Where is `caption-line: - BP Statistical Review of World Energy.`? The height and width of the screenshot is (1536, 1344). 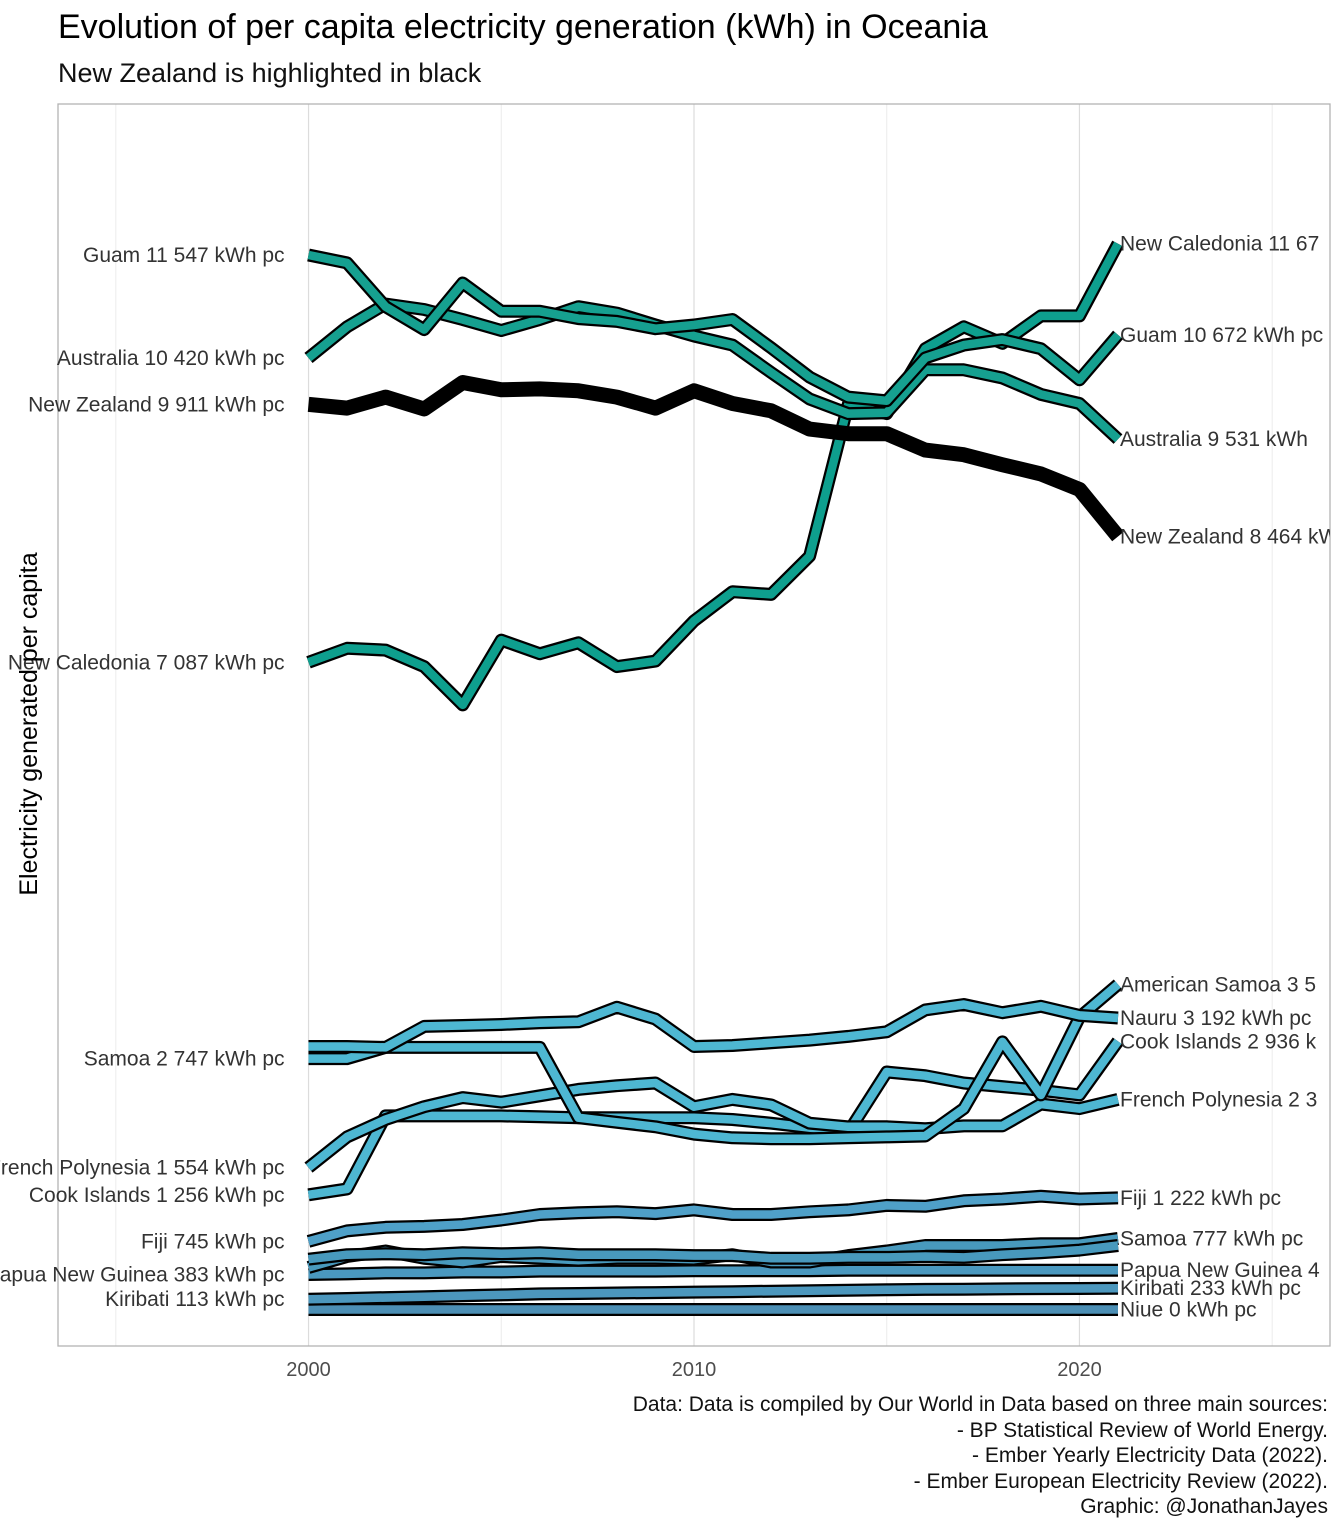
caption-line: - BP Statistical Review of World Energy. is located at coordinates (1142, 1430).